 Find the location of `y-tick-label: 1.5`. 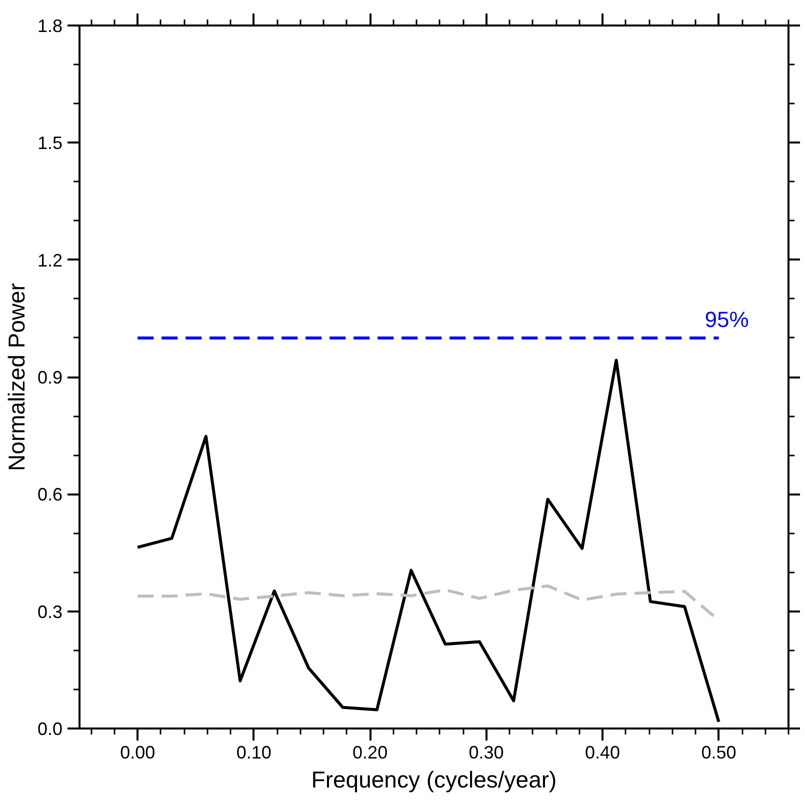

y-tick-label: 1.5 is located at coordinates (50, 143).